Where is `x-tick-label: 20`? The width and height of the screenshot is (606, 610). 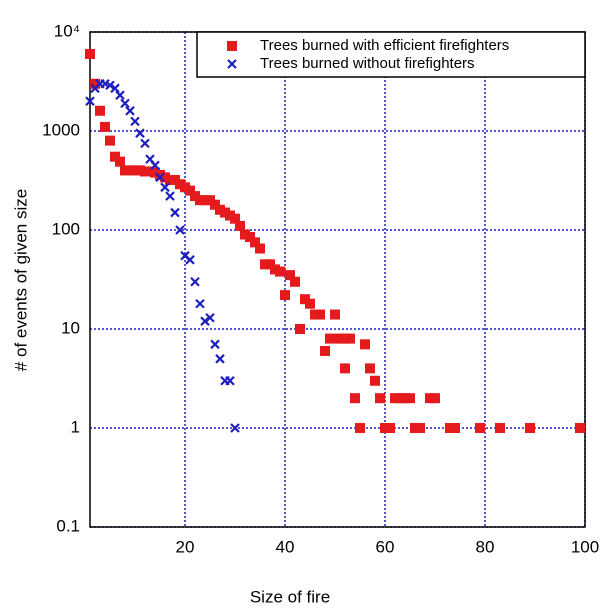 x-tick-label: 20 is located at coordinates (185, 546).